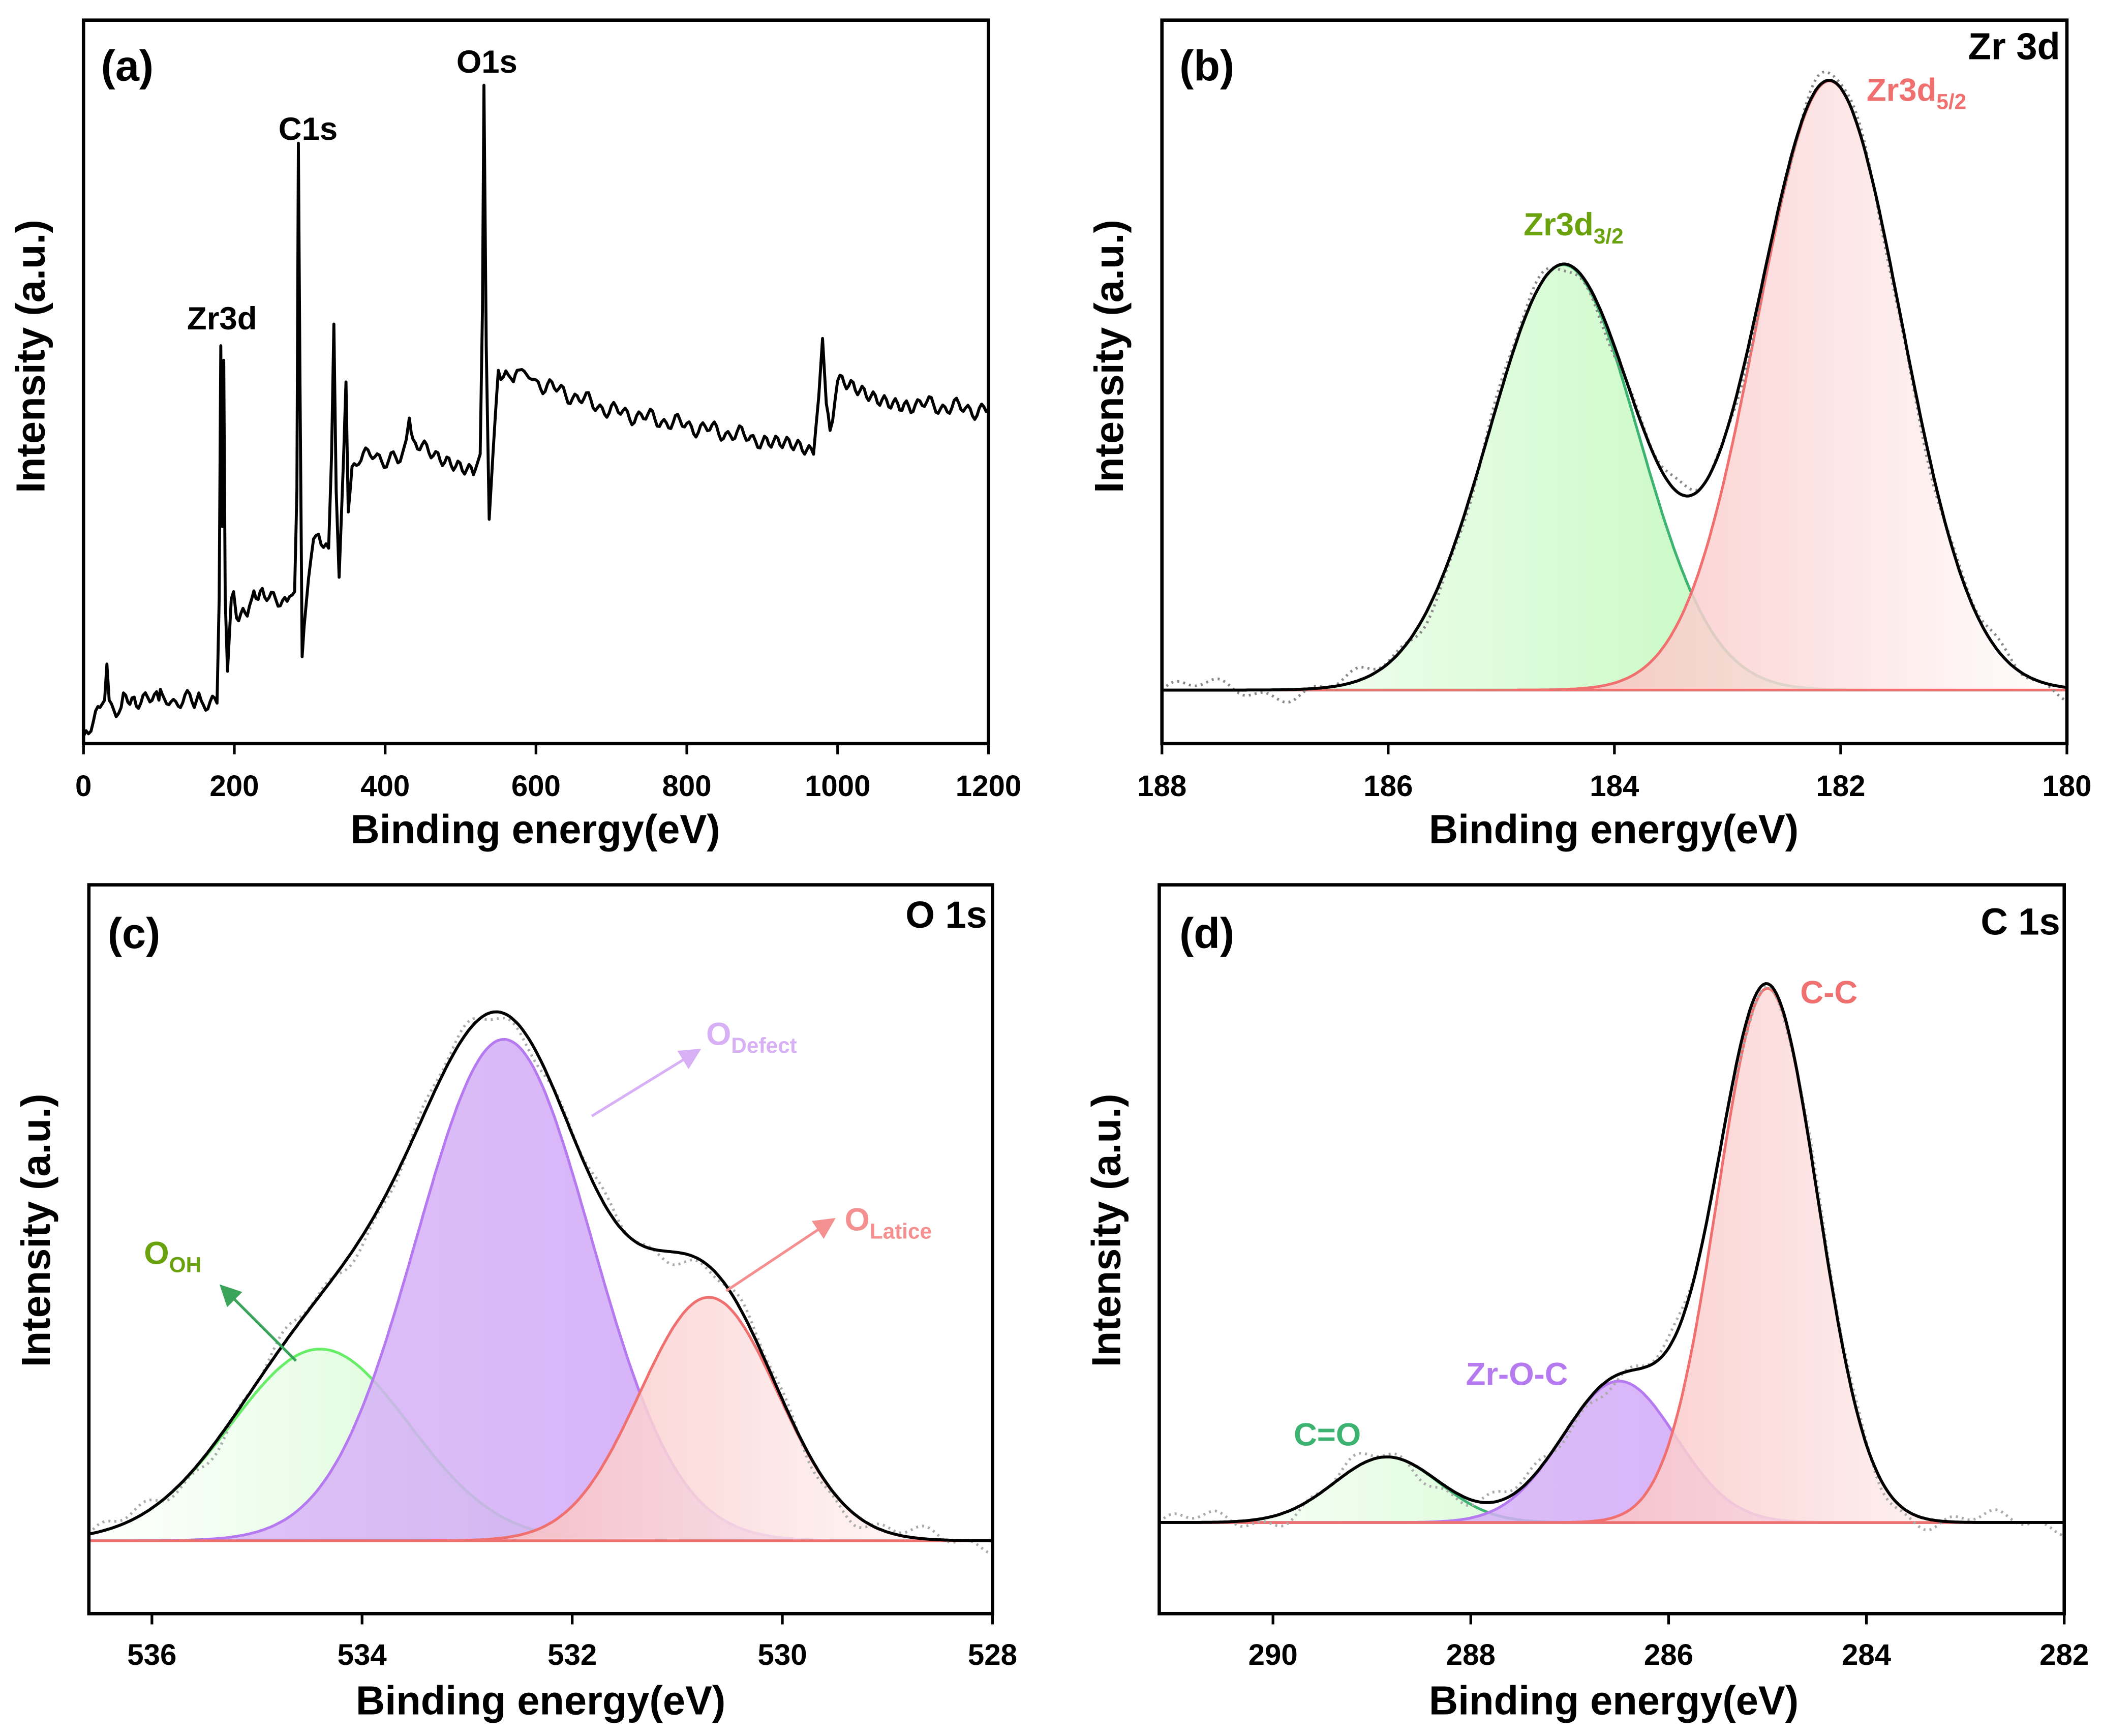 The width and height of the screenshot is (2102, 1736). Describe the element at coordinates (2021, 921) in the screenshot. I see `panel-title-d: C 1s` at that location.